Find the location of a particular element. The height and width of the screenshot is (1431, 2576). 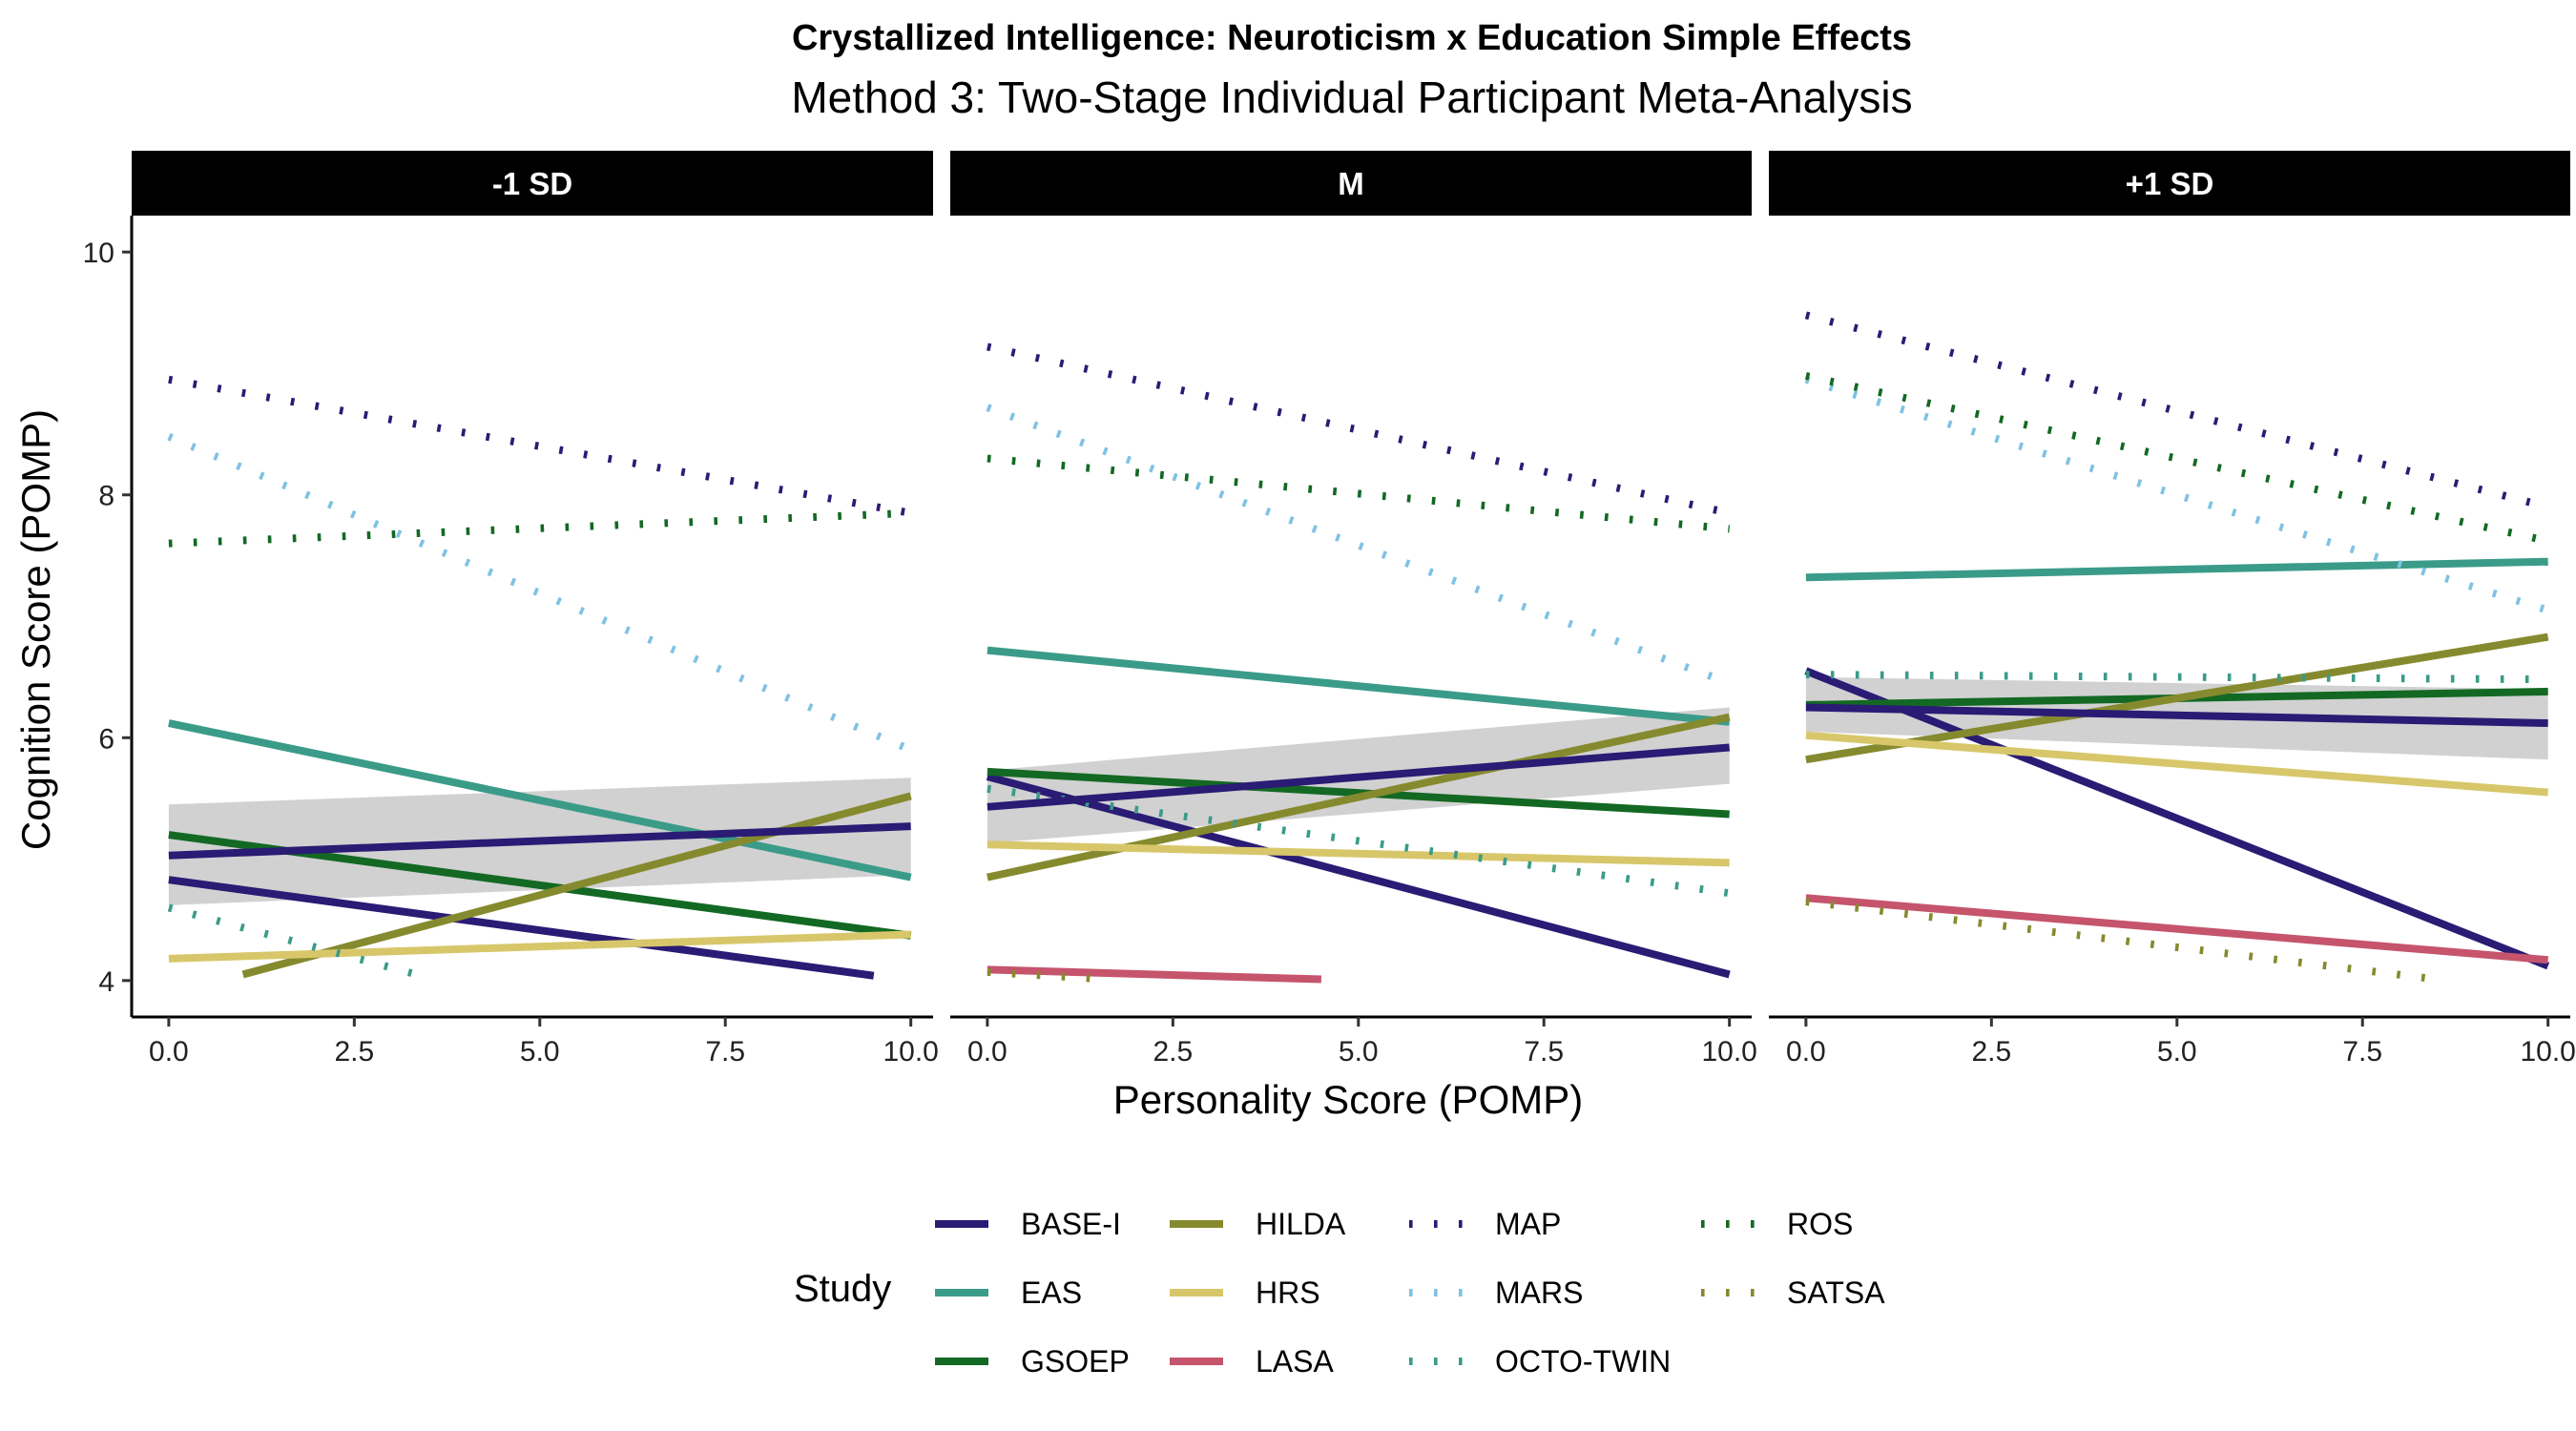

legend-label: BASE-I is located at coordinates (1071, 1224).